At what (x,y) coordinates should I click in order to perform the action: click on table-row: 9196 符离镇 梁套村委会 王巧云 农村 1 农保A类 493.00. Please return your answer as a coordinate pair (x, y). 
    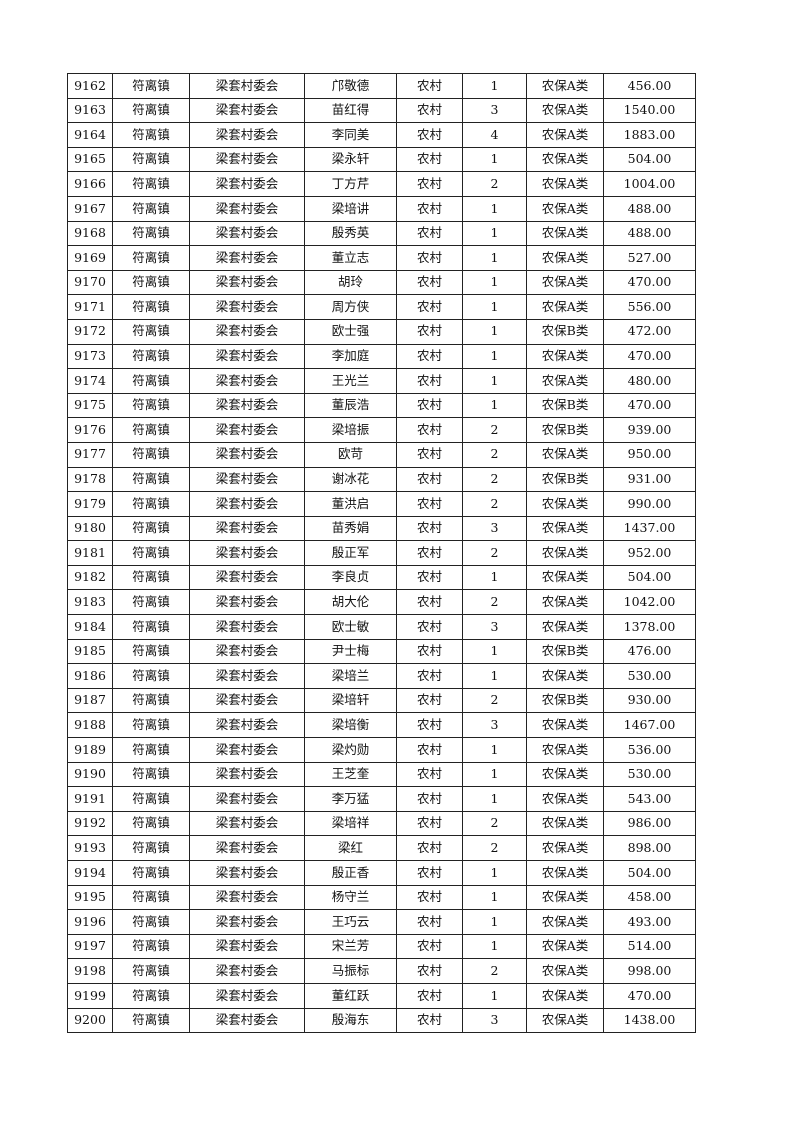
    Looking at the image, I should click on (381, 922).